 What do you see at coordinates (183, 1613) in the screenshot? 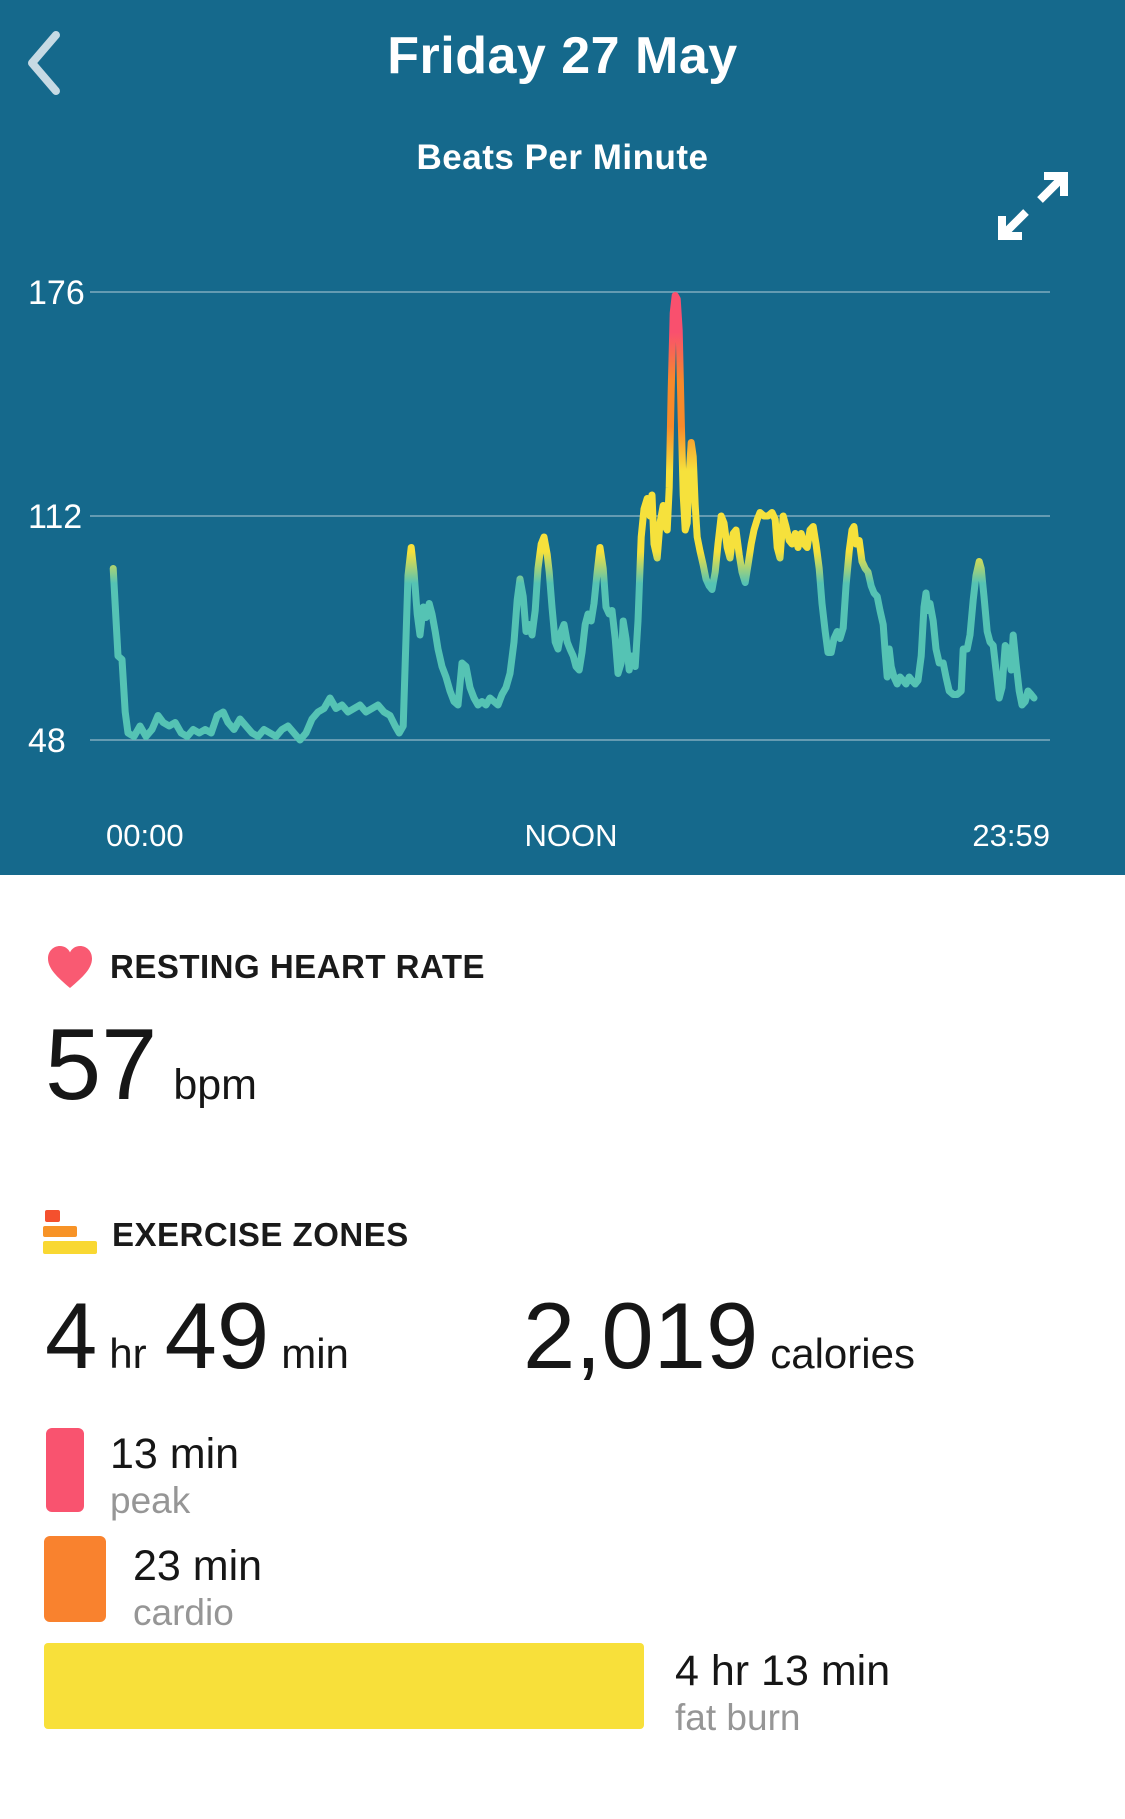
I see `cardio-zone-name: cardio` at bounding box center [183, 1613].